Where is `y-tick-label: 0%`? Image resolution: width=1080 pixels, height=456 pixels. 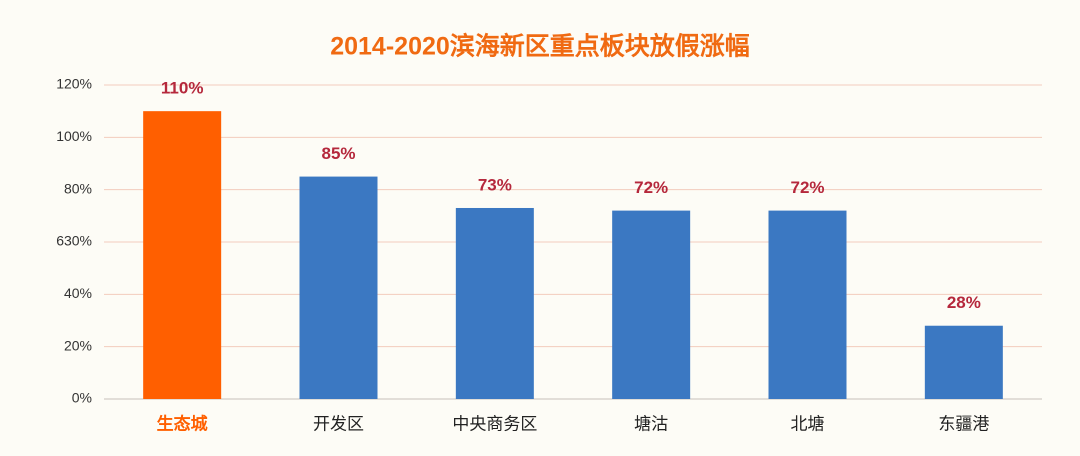
y-tick-label: 0% is located at coordinates (82, 398).